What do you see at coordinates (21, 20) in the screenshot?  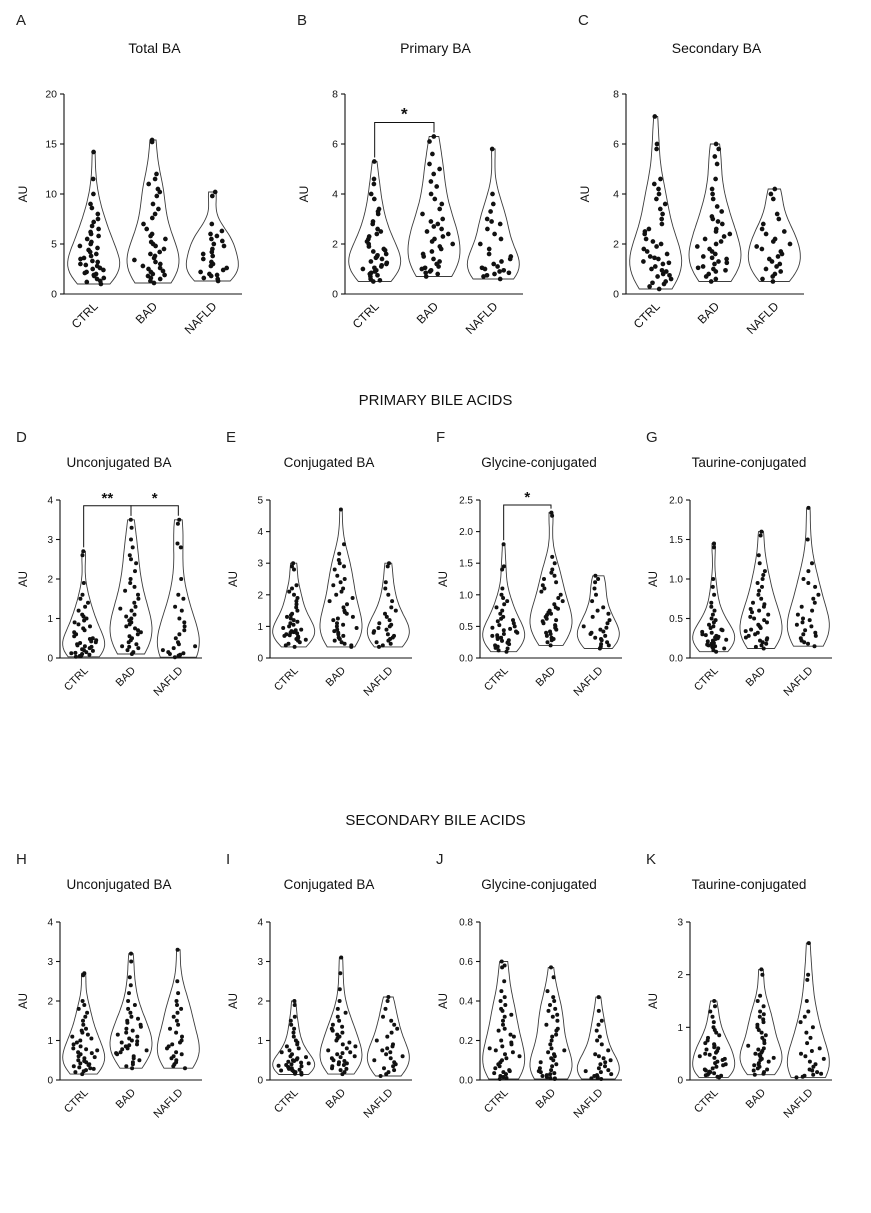 I see `panel-letter: A` at bounding box center [21, 20].